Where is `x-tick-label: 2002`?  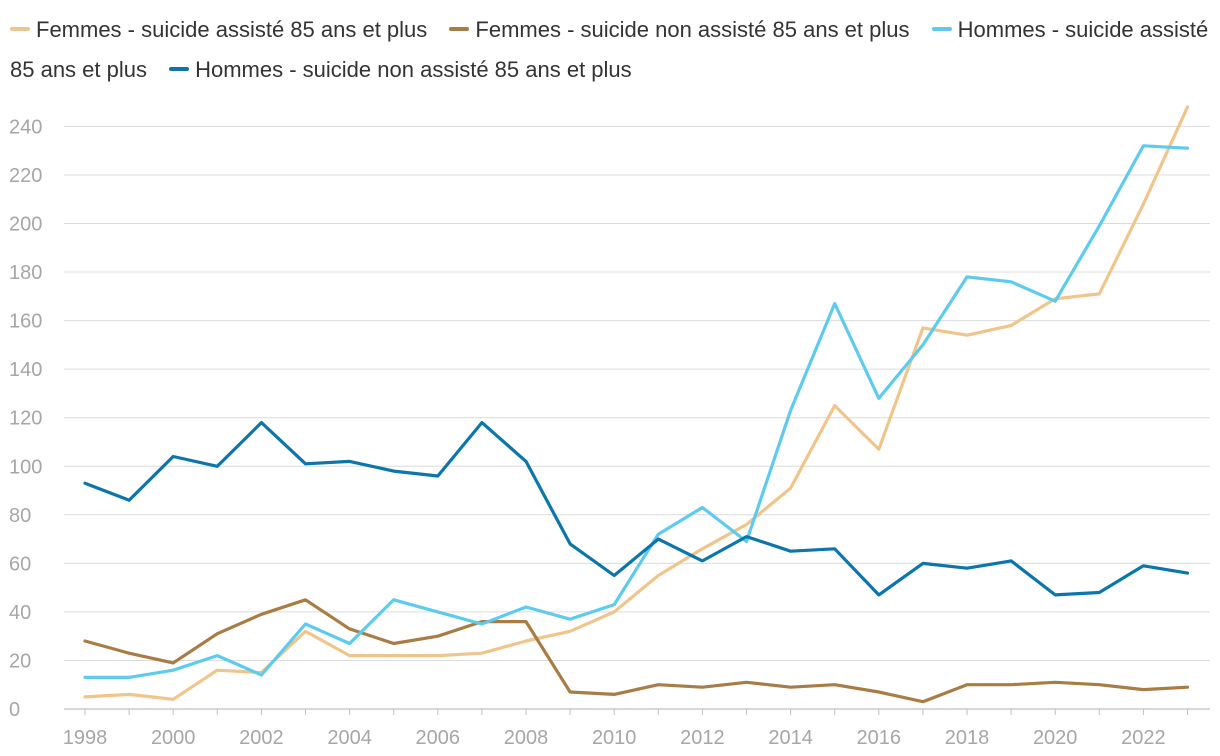 x-tick-label: 2002 is located at coordinates (261, 738).